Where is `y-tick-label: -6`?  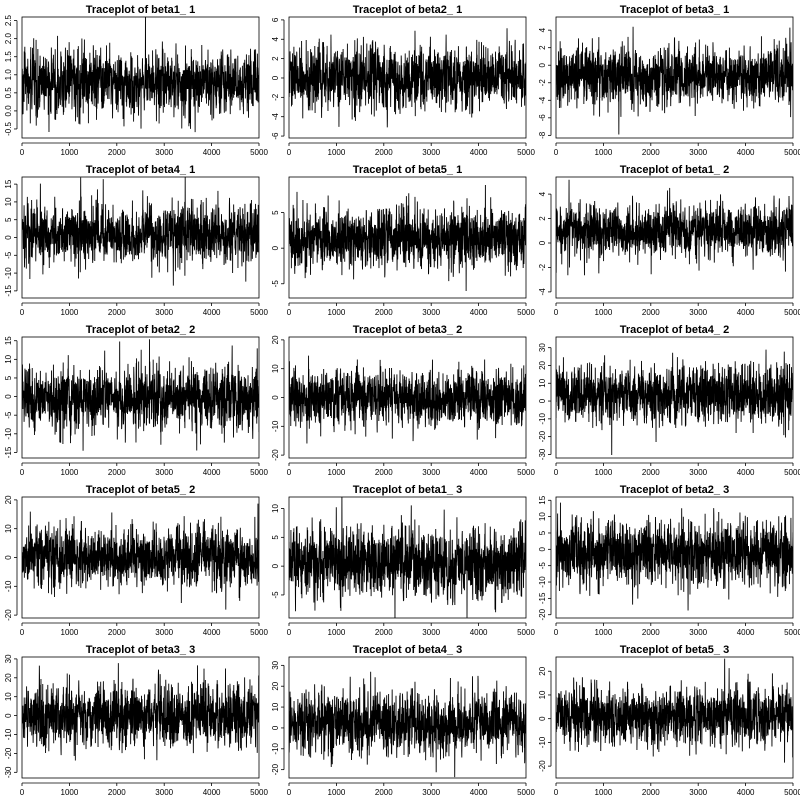 y-tick-label: -6 is located at coordinates (542, 118).